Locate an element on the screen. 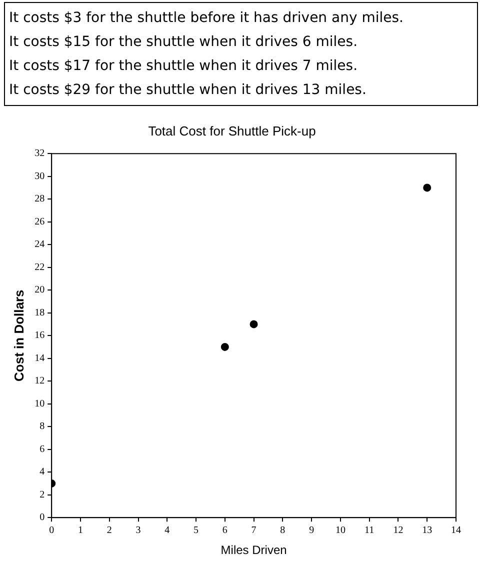 The height and width of the screenshot is (566, 480). y-tick-label: 2 is located at coordinates (42, 494).